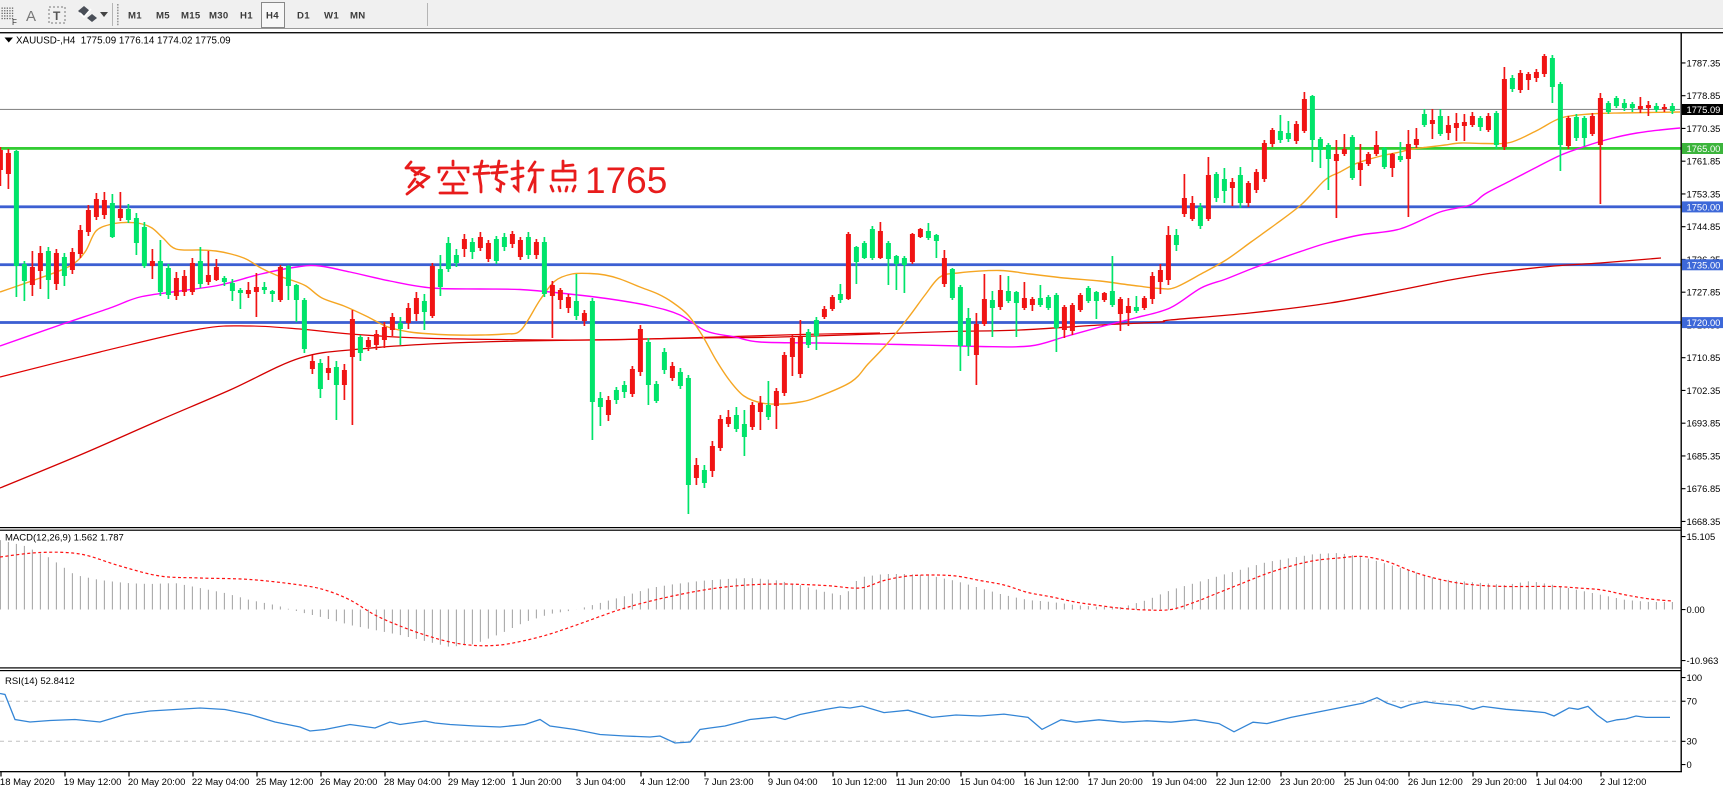 The width and height of the screenshot is (1723, 792). What do you see at coordinates (135, 16) in the screenshot?
I see `svg-text: M1` at bounding box center [135, 16].